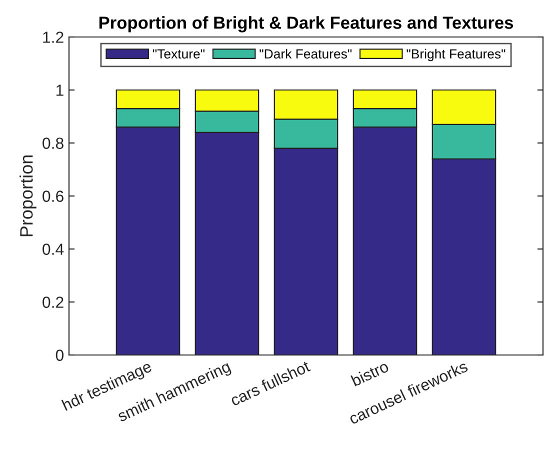 Image resolution: width=560 pixels, height=455 pixels. What do you see at coordinates (60, 355) in the screenshot?
I see `y-tick-label: 0` at bounding box center [60, 355].